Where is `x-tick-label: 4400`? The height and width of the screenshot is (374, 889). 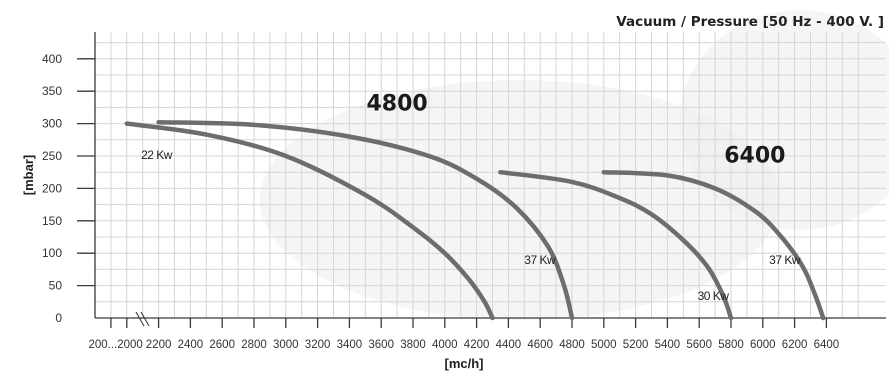
x-tick-label: 4400 is located at coordinates (509, 345).